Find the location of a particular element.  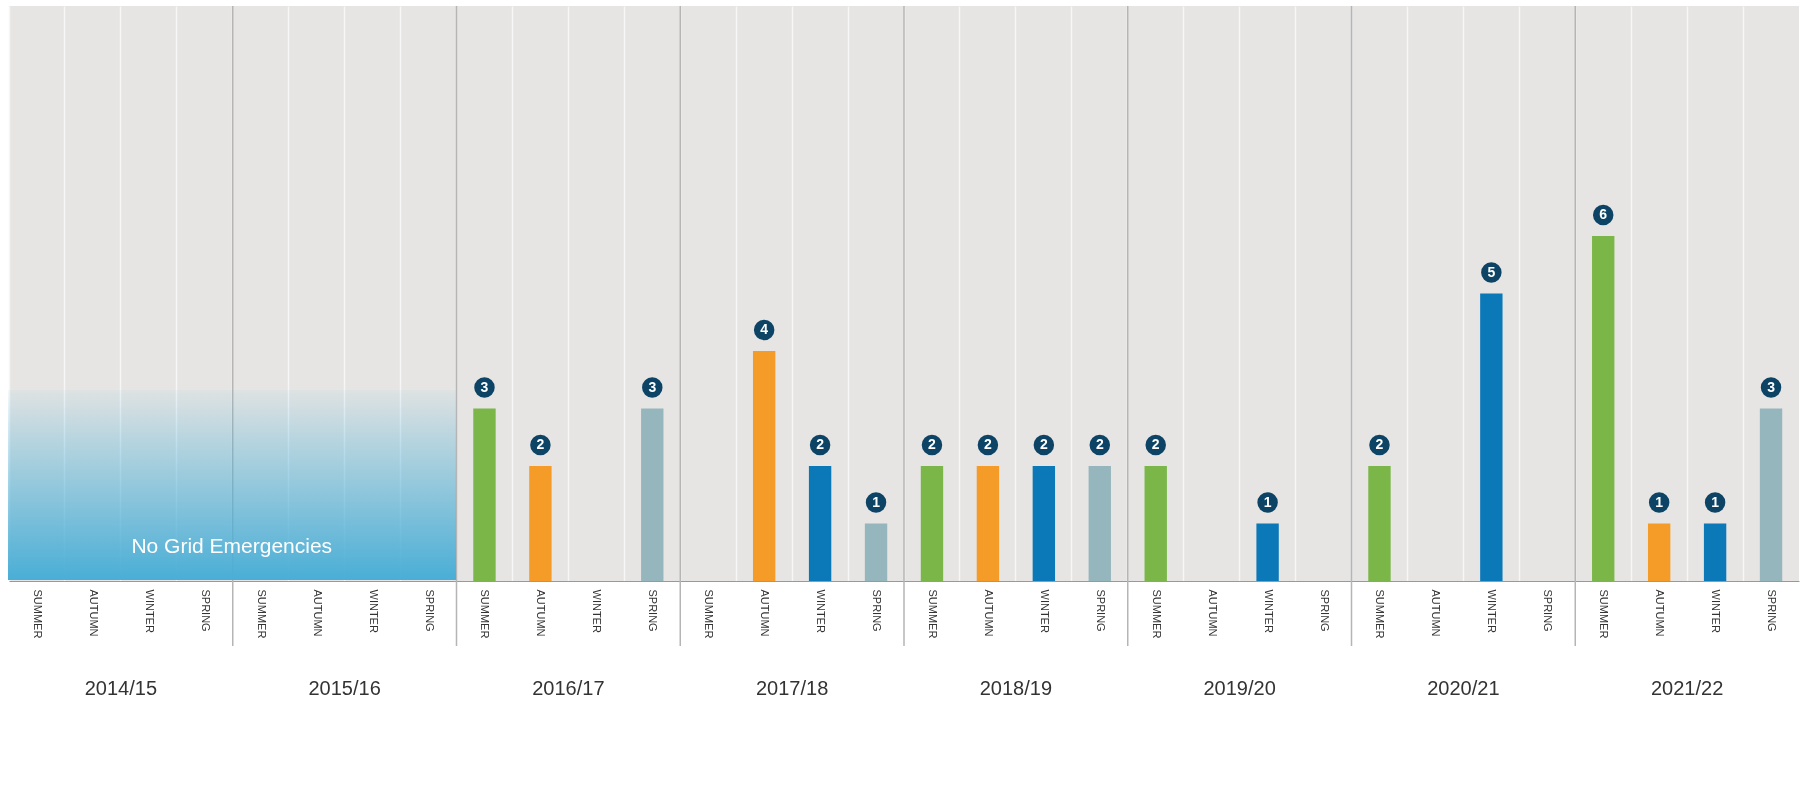

text: 2017/18 is located at coordinates (792, 688).